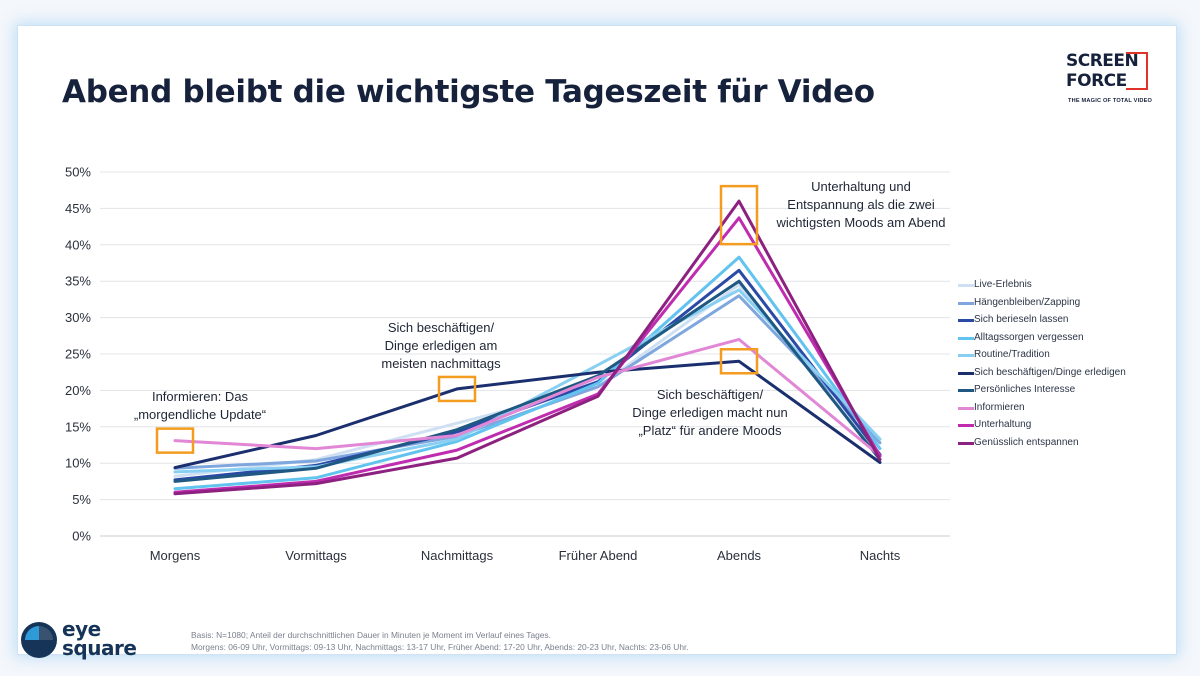  Describe the element at coordinates (78, 281) in the screenshot. I see `y-tick-label: 35%` at that location.